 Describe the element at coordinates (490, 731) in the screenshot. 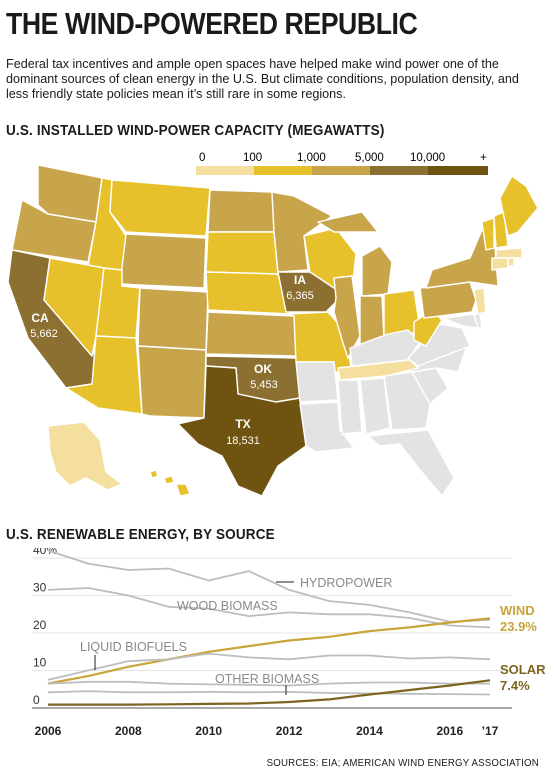

I see `x-tick-2017: ’17` at that location.